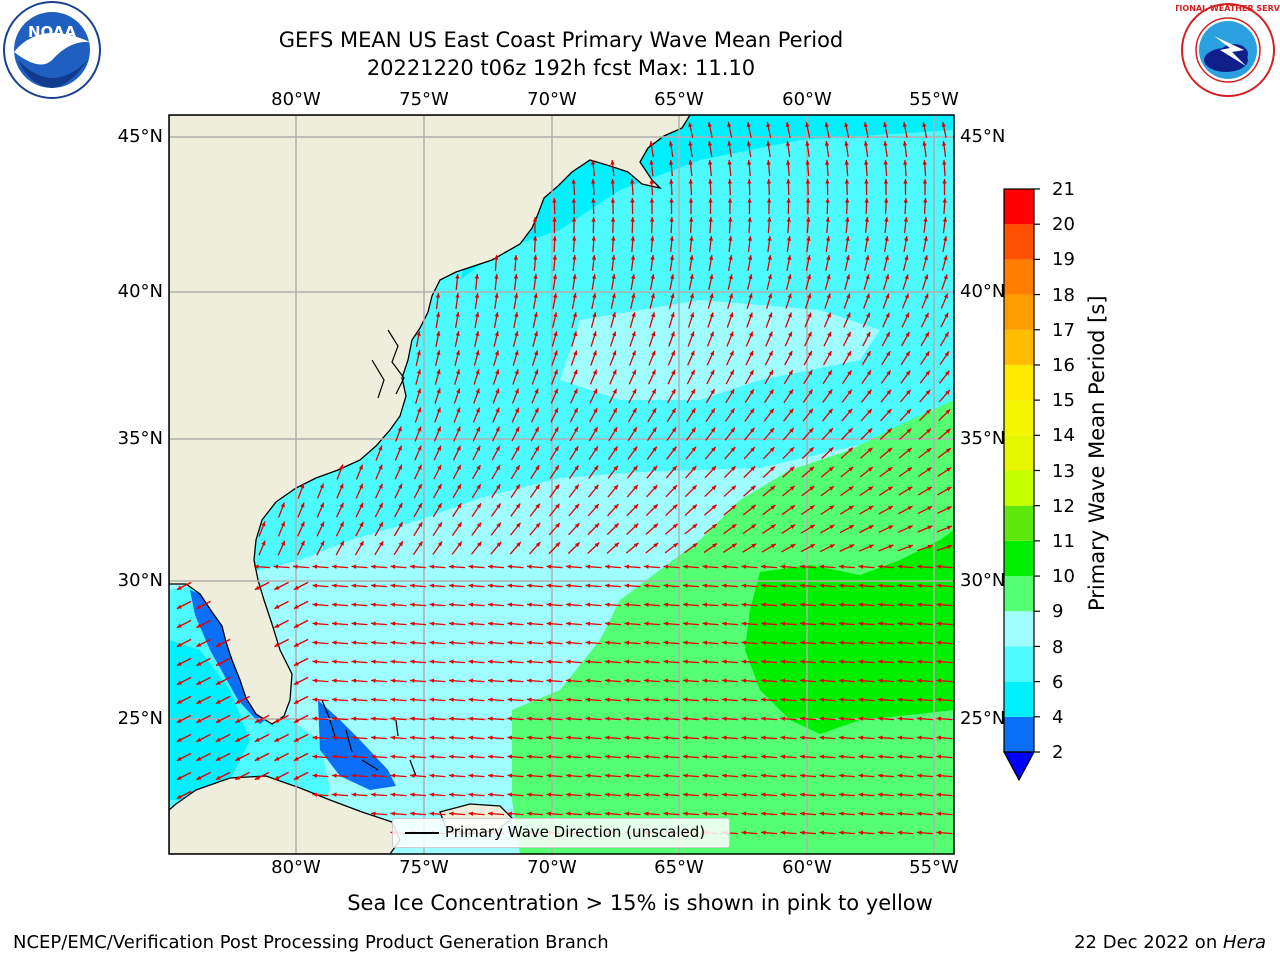  I want to click on colorbar-tick-13: 13, so click(1063, 471).